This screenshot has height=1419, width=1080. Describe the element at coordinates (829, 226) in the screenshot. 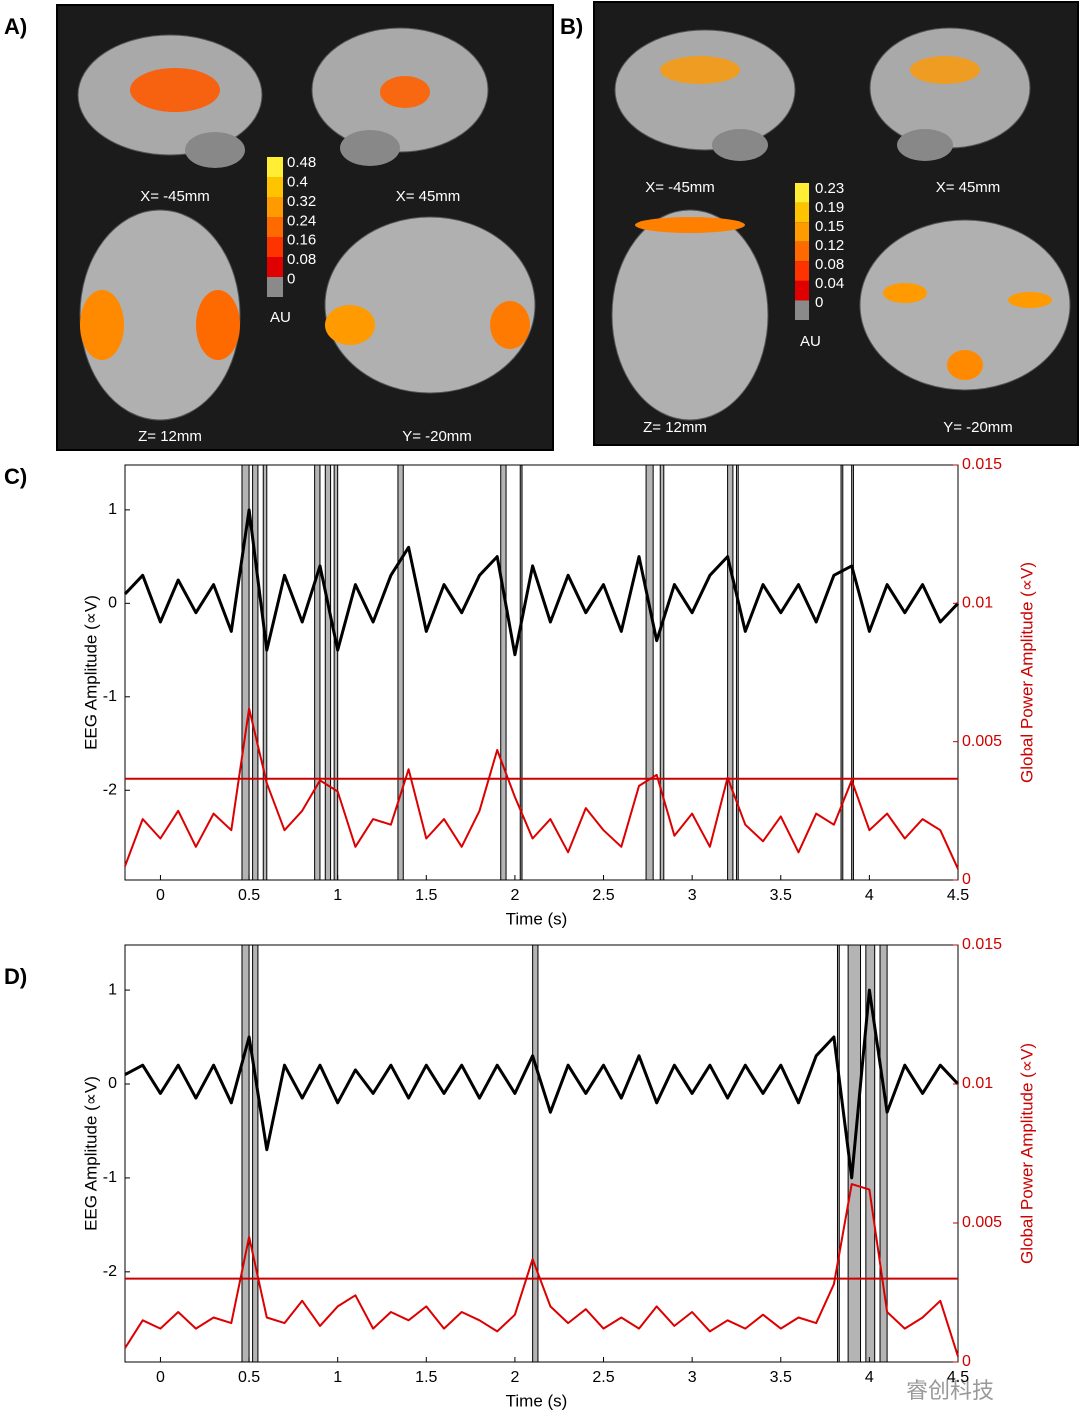

I see `colorbar-tick-label: 0.15` at that location.